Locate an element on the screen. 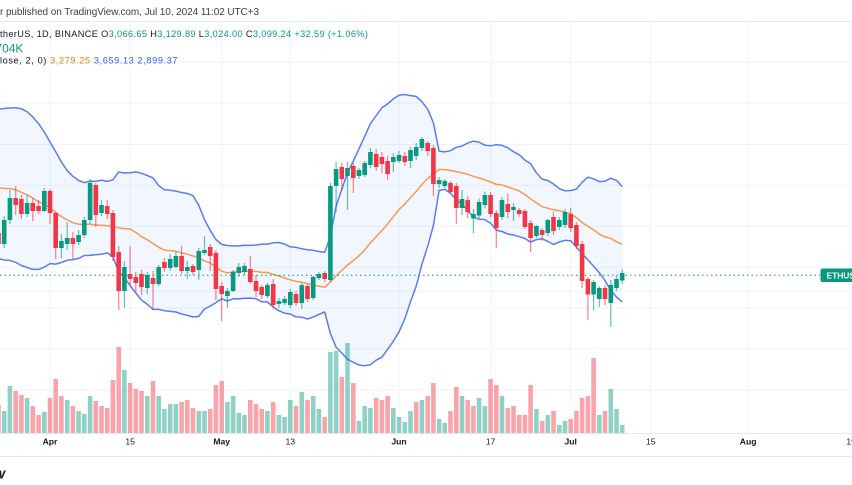  svg-text: Jul is located at coordinates (570, 442).